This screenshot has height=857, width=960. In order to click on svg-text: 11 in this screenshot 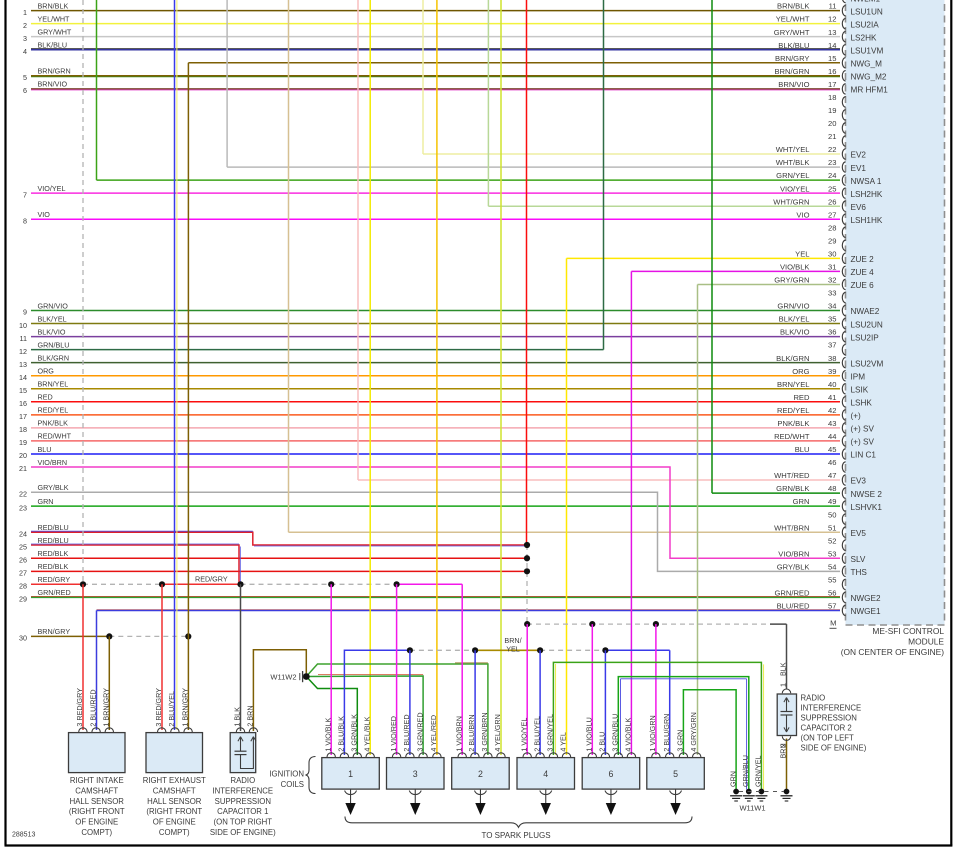, I will do `click(833, 6)`.